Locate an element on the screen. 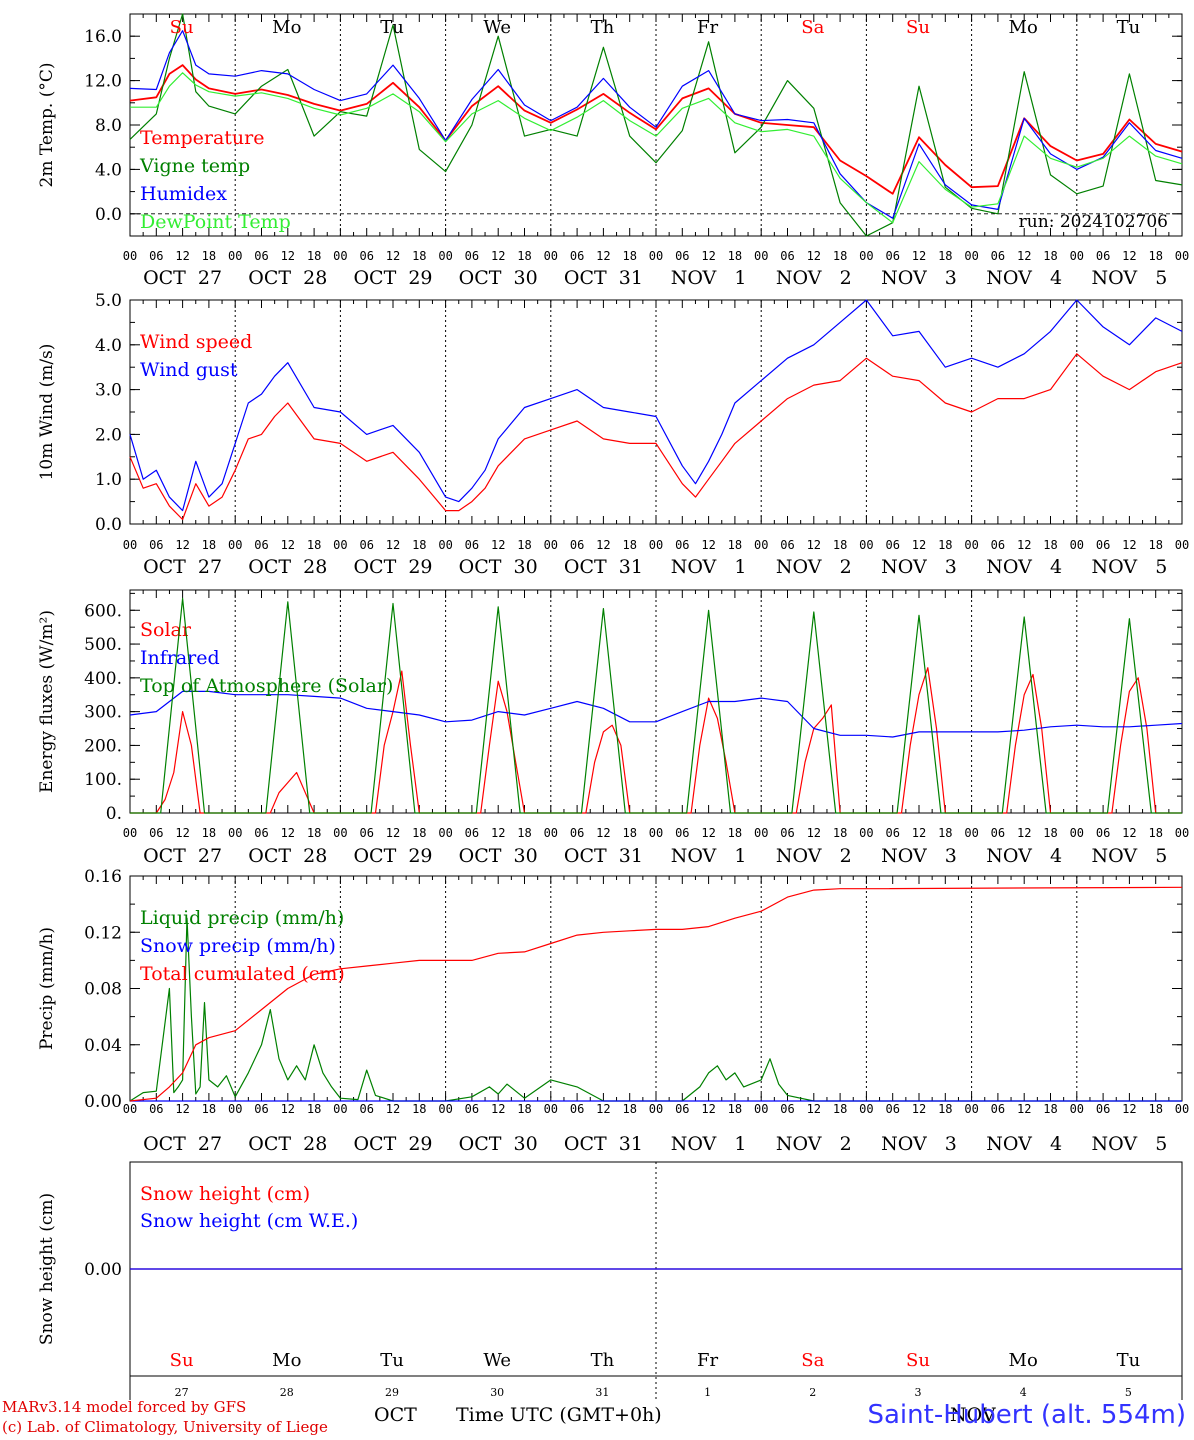 This screenshot has width=1194, height=1440. series-line-vigne-temp is located at coordinates (656, 125).